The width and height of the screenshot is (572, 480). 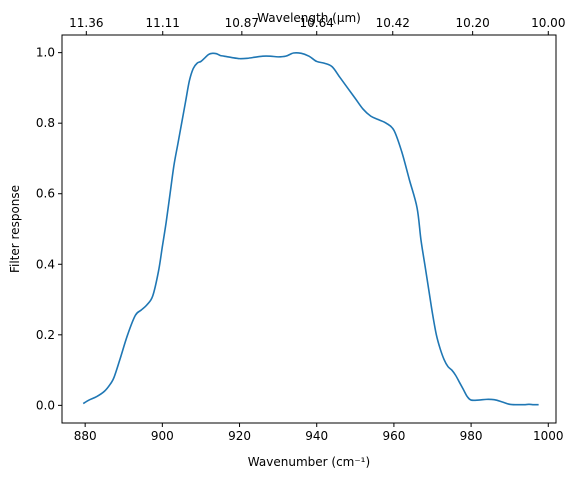 I want to click on top-x-tick-label: 10.20, so click(x=472, y=23).